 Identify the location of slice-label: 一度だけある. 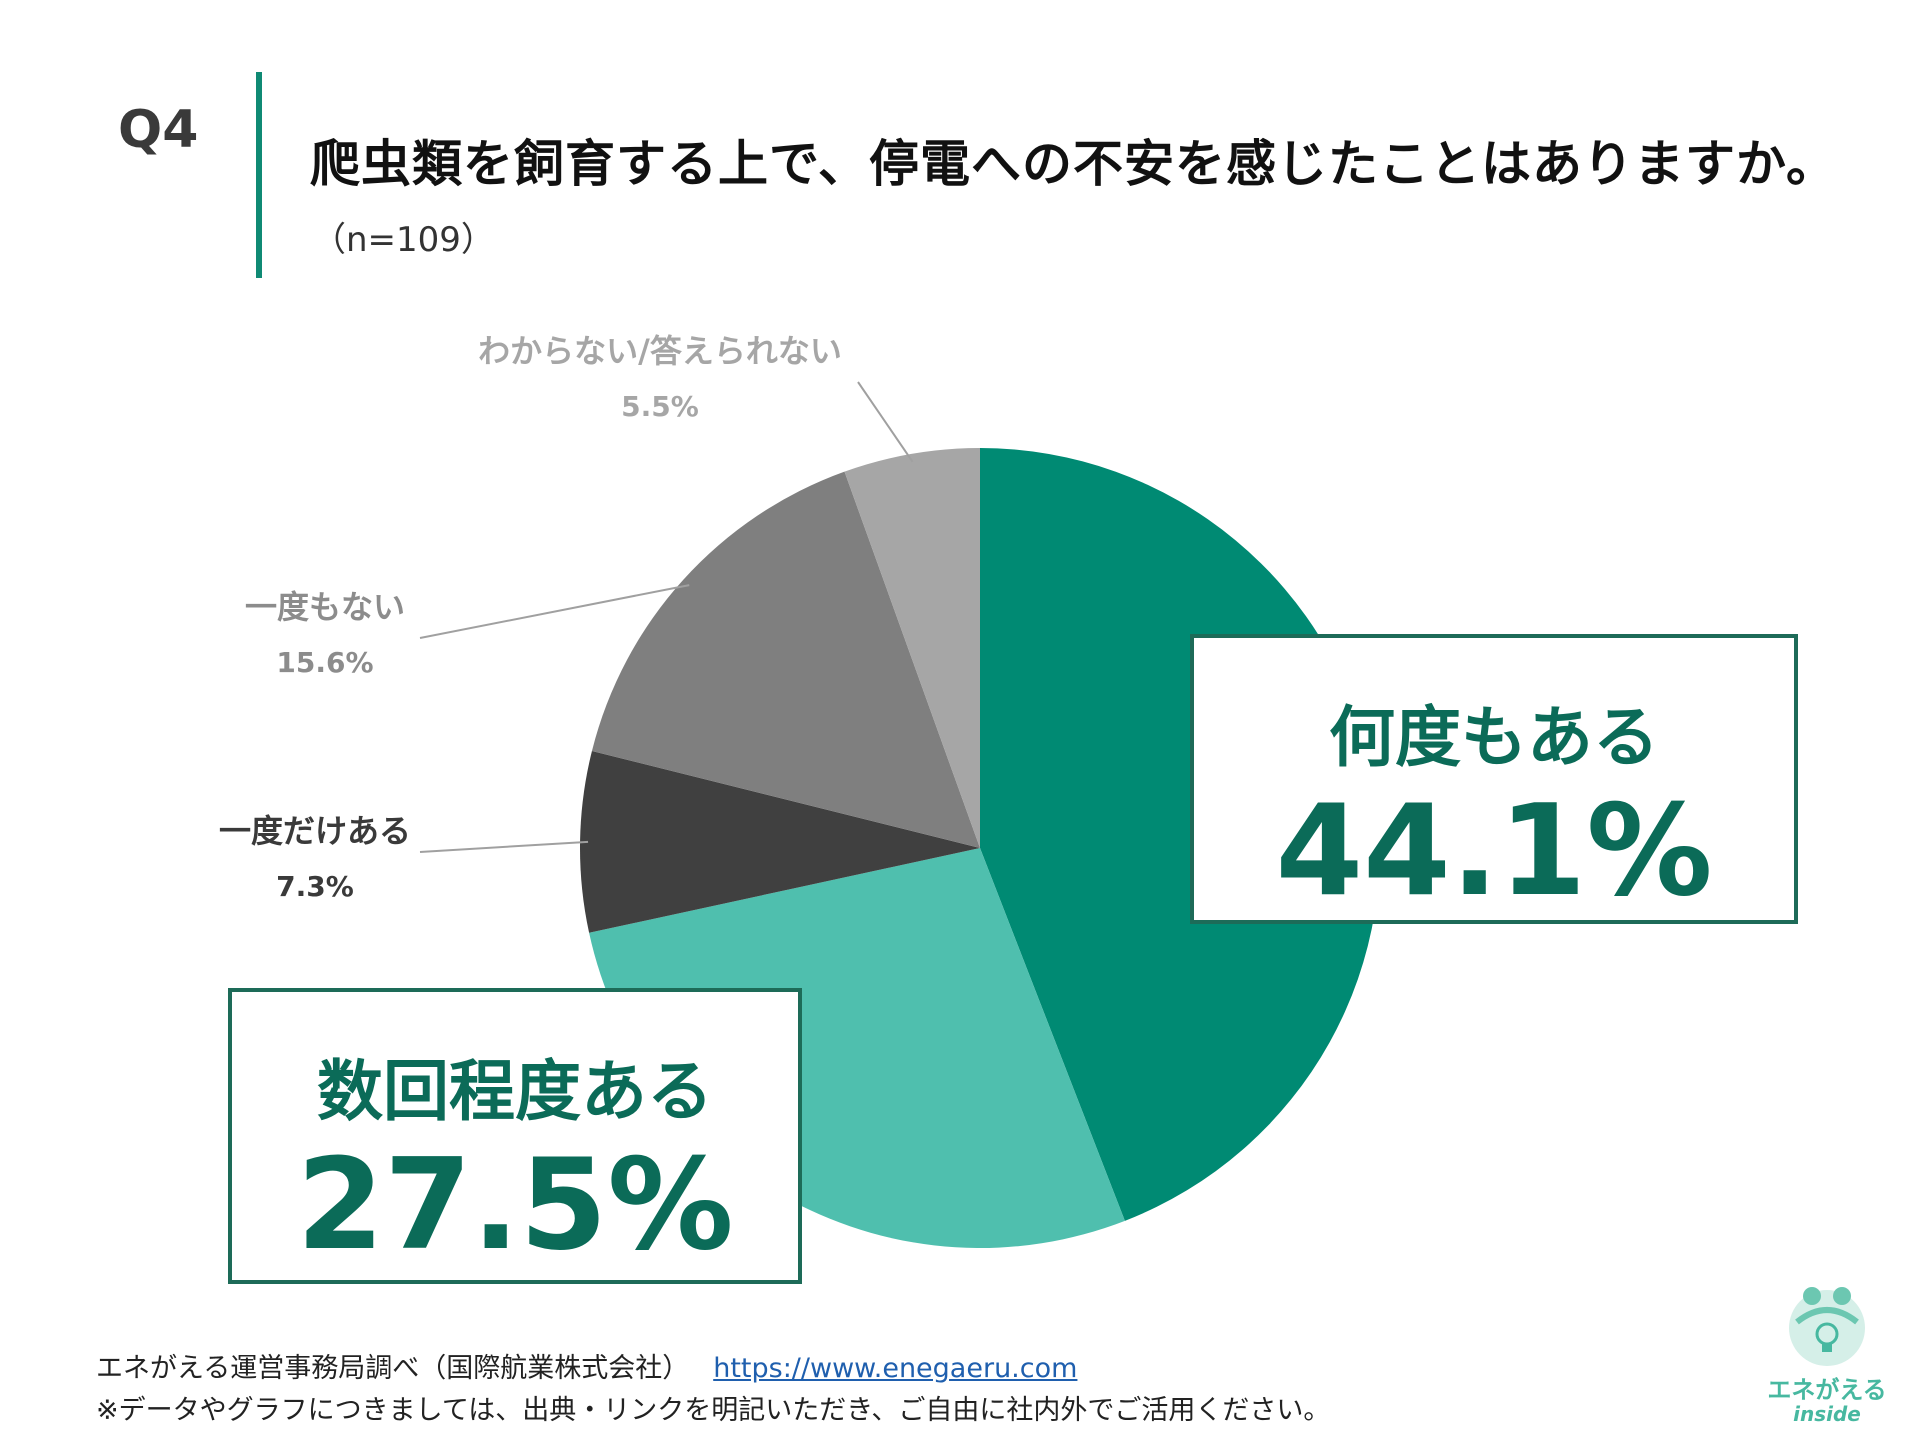
(315, 831).